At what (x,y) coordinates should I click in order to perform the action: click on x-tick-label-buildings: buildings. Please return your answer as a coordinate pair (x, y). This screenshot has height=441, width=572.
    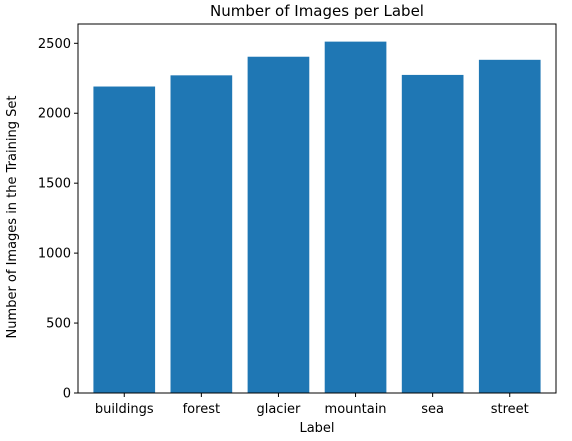
    Looking at the image, I should click on (124, 409).